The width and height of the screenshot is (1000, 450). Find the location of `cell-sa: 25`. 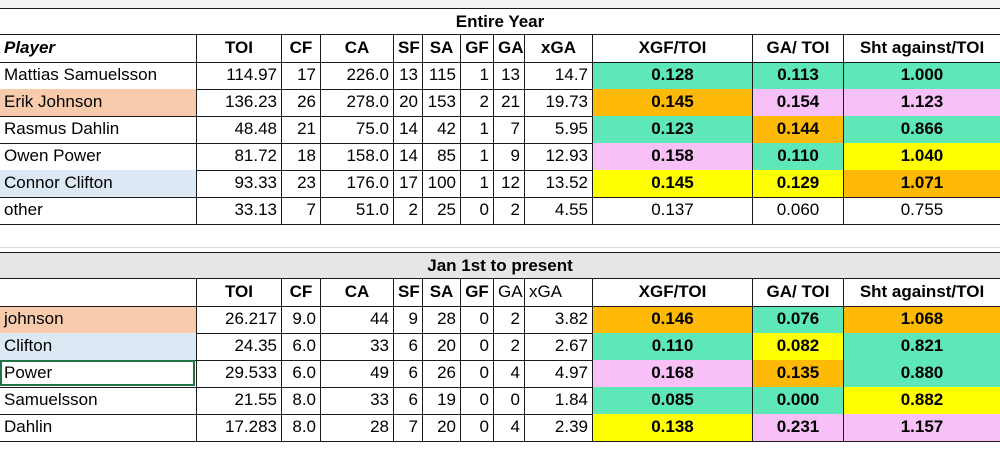

cell-sa: 25 is located at coordinates (441, 210).